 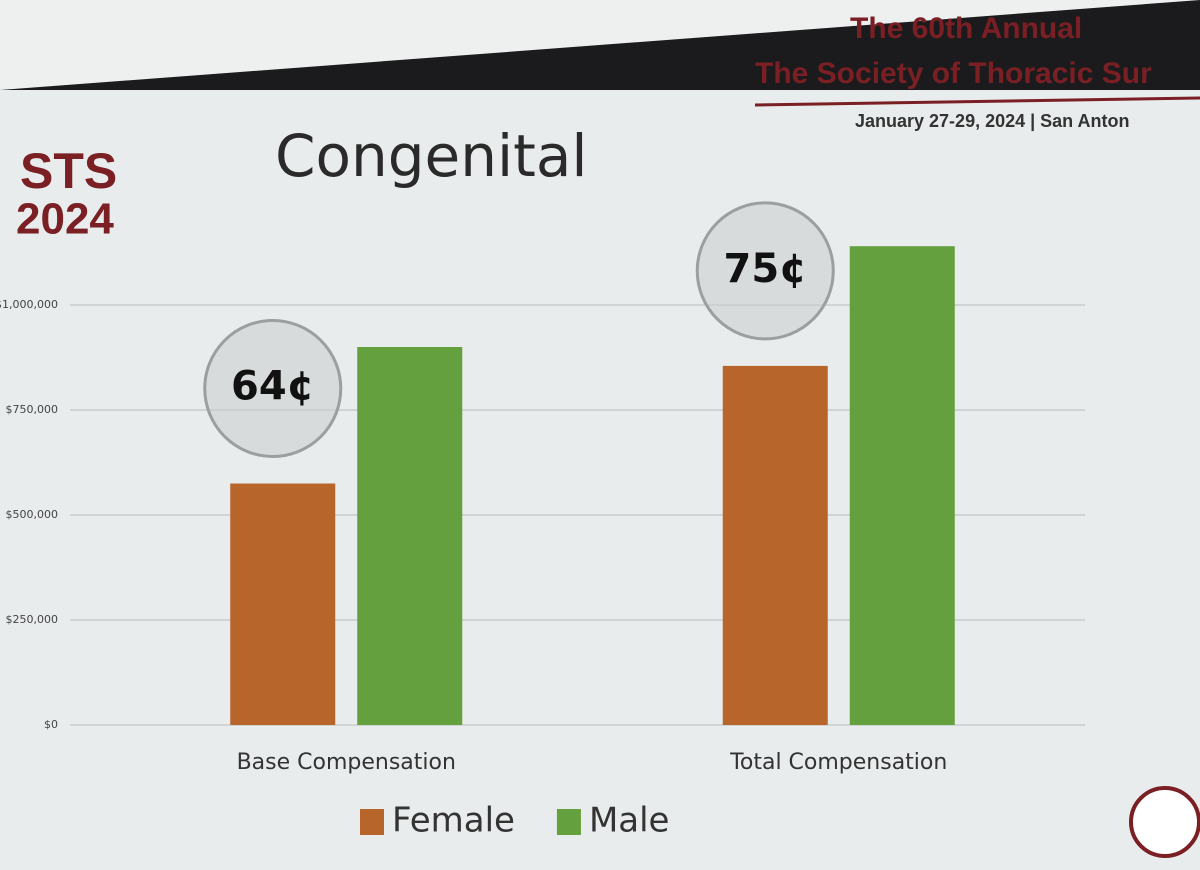 What do you see at coordinates (629, 821) in the screenshot?
I see `legend-label: Male` at bounding box center [629, 821].